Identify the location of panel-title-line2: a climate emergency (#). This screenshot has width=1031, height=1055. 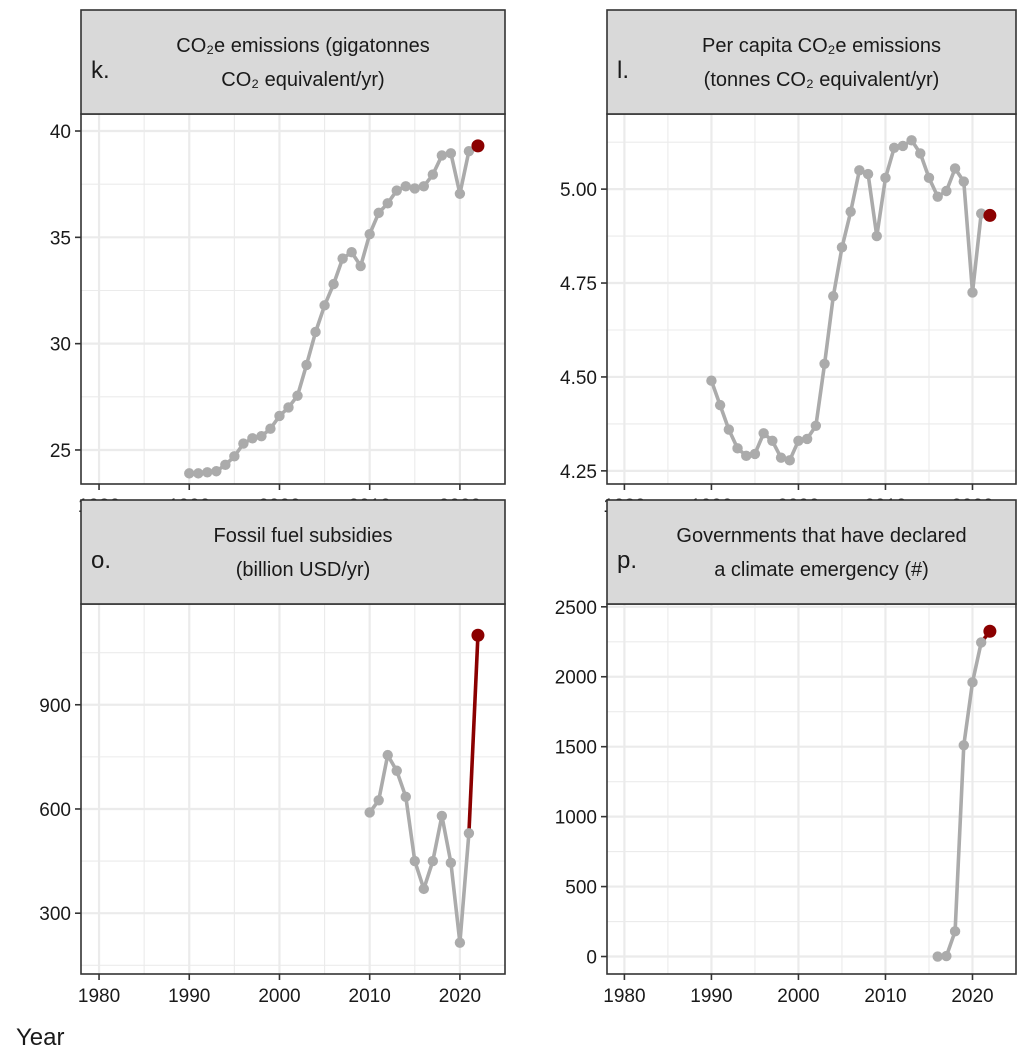
(821, 570).